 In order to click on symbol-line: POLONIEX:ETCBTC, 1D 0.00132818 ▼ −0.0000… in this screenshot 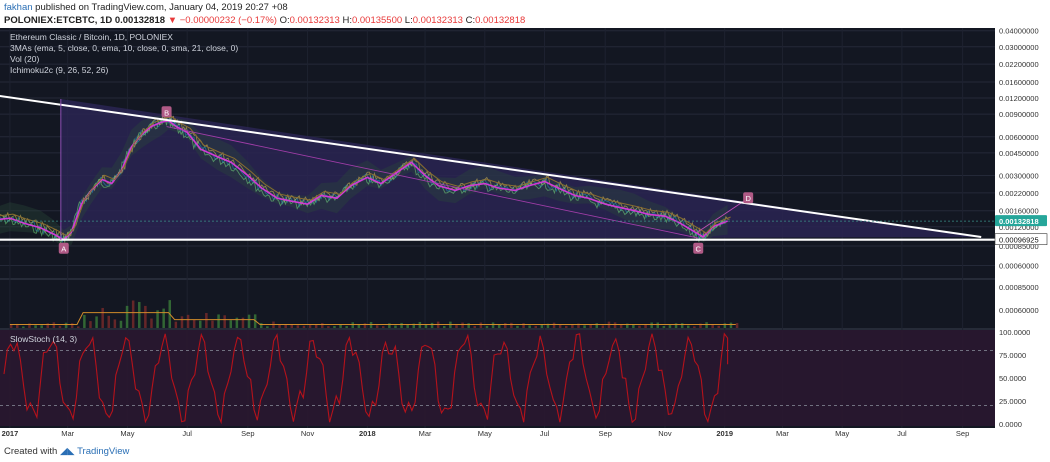, I will do `click(264, 20)`.